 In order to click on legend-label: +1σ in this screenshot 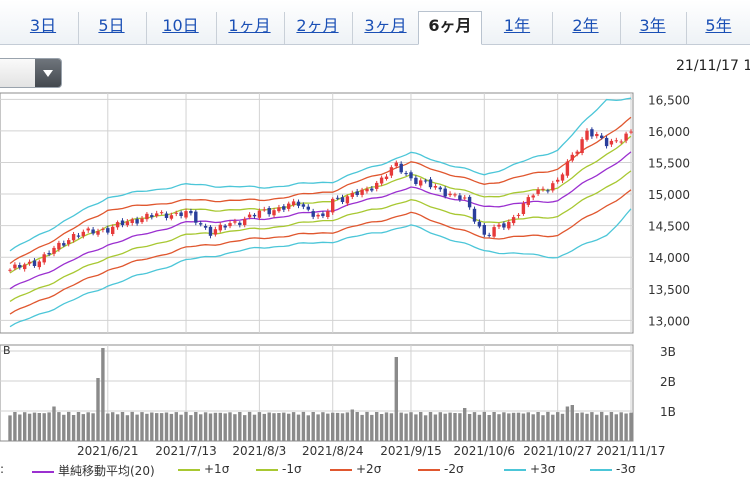, I will do `click(217, 469)`.